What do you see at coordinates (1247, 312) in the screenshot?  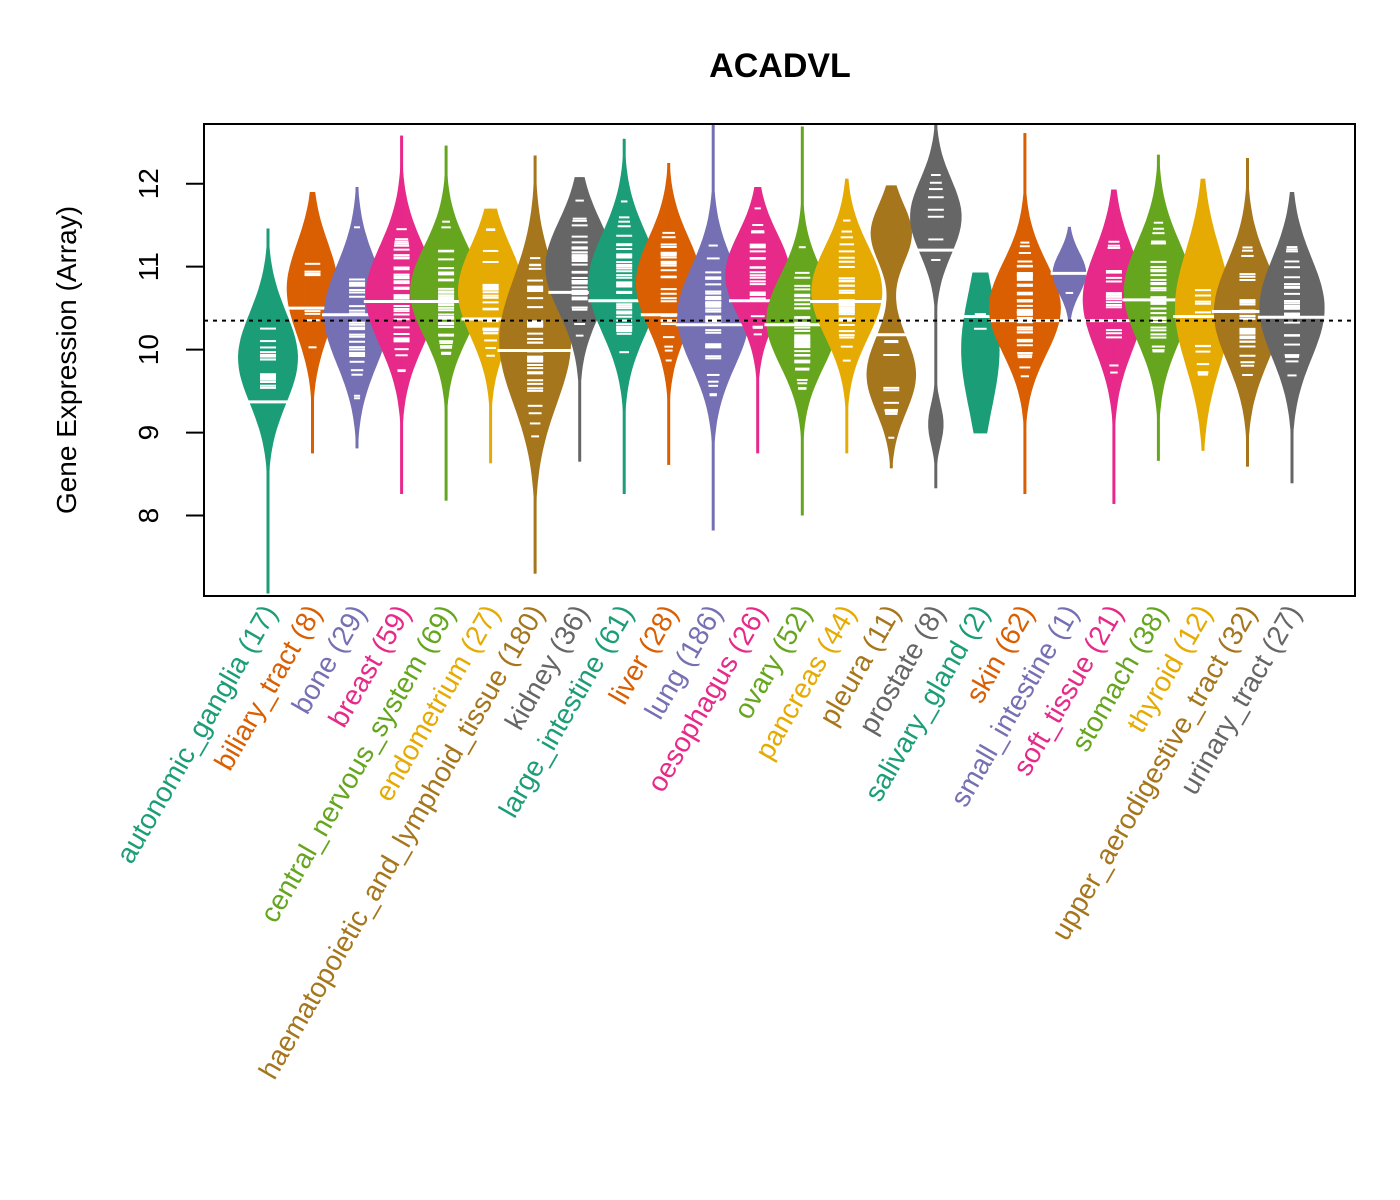 I see `violin-upper-aerodigestive-tract` at bounding box center [1247, 312].